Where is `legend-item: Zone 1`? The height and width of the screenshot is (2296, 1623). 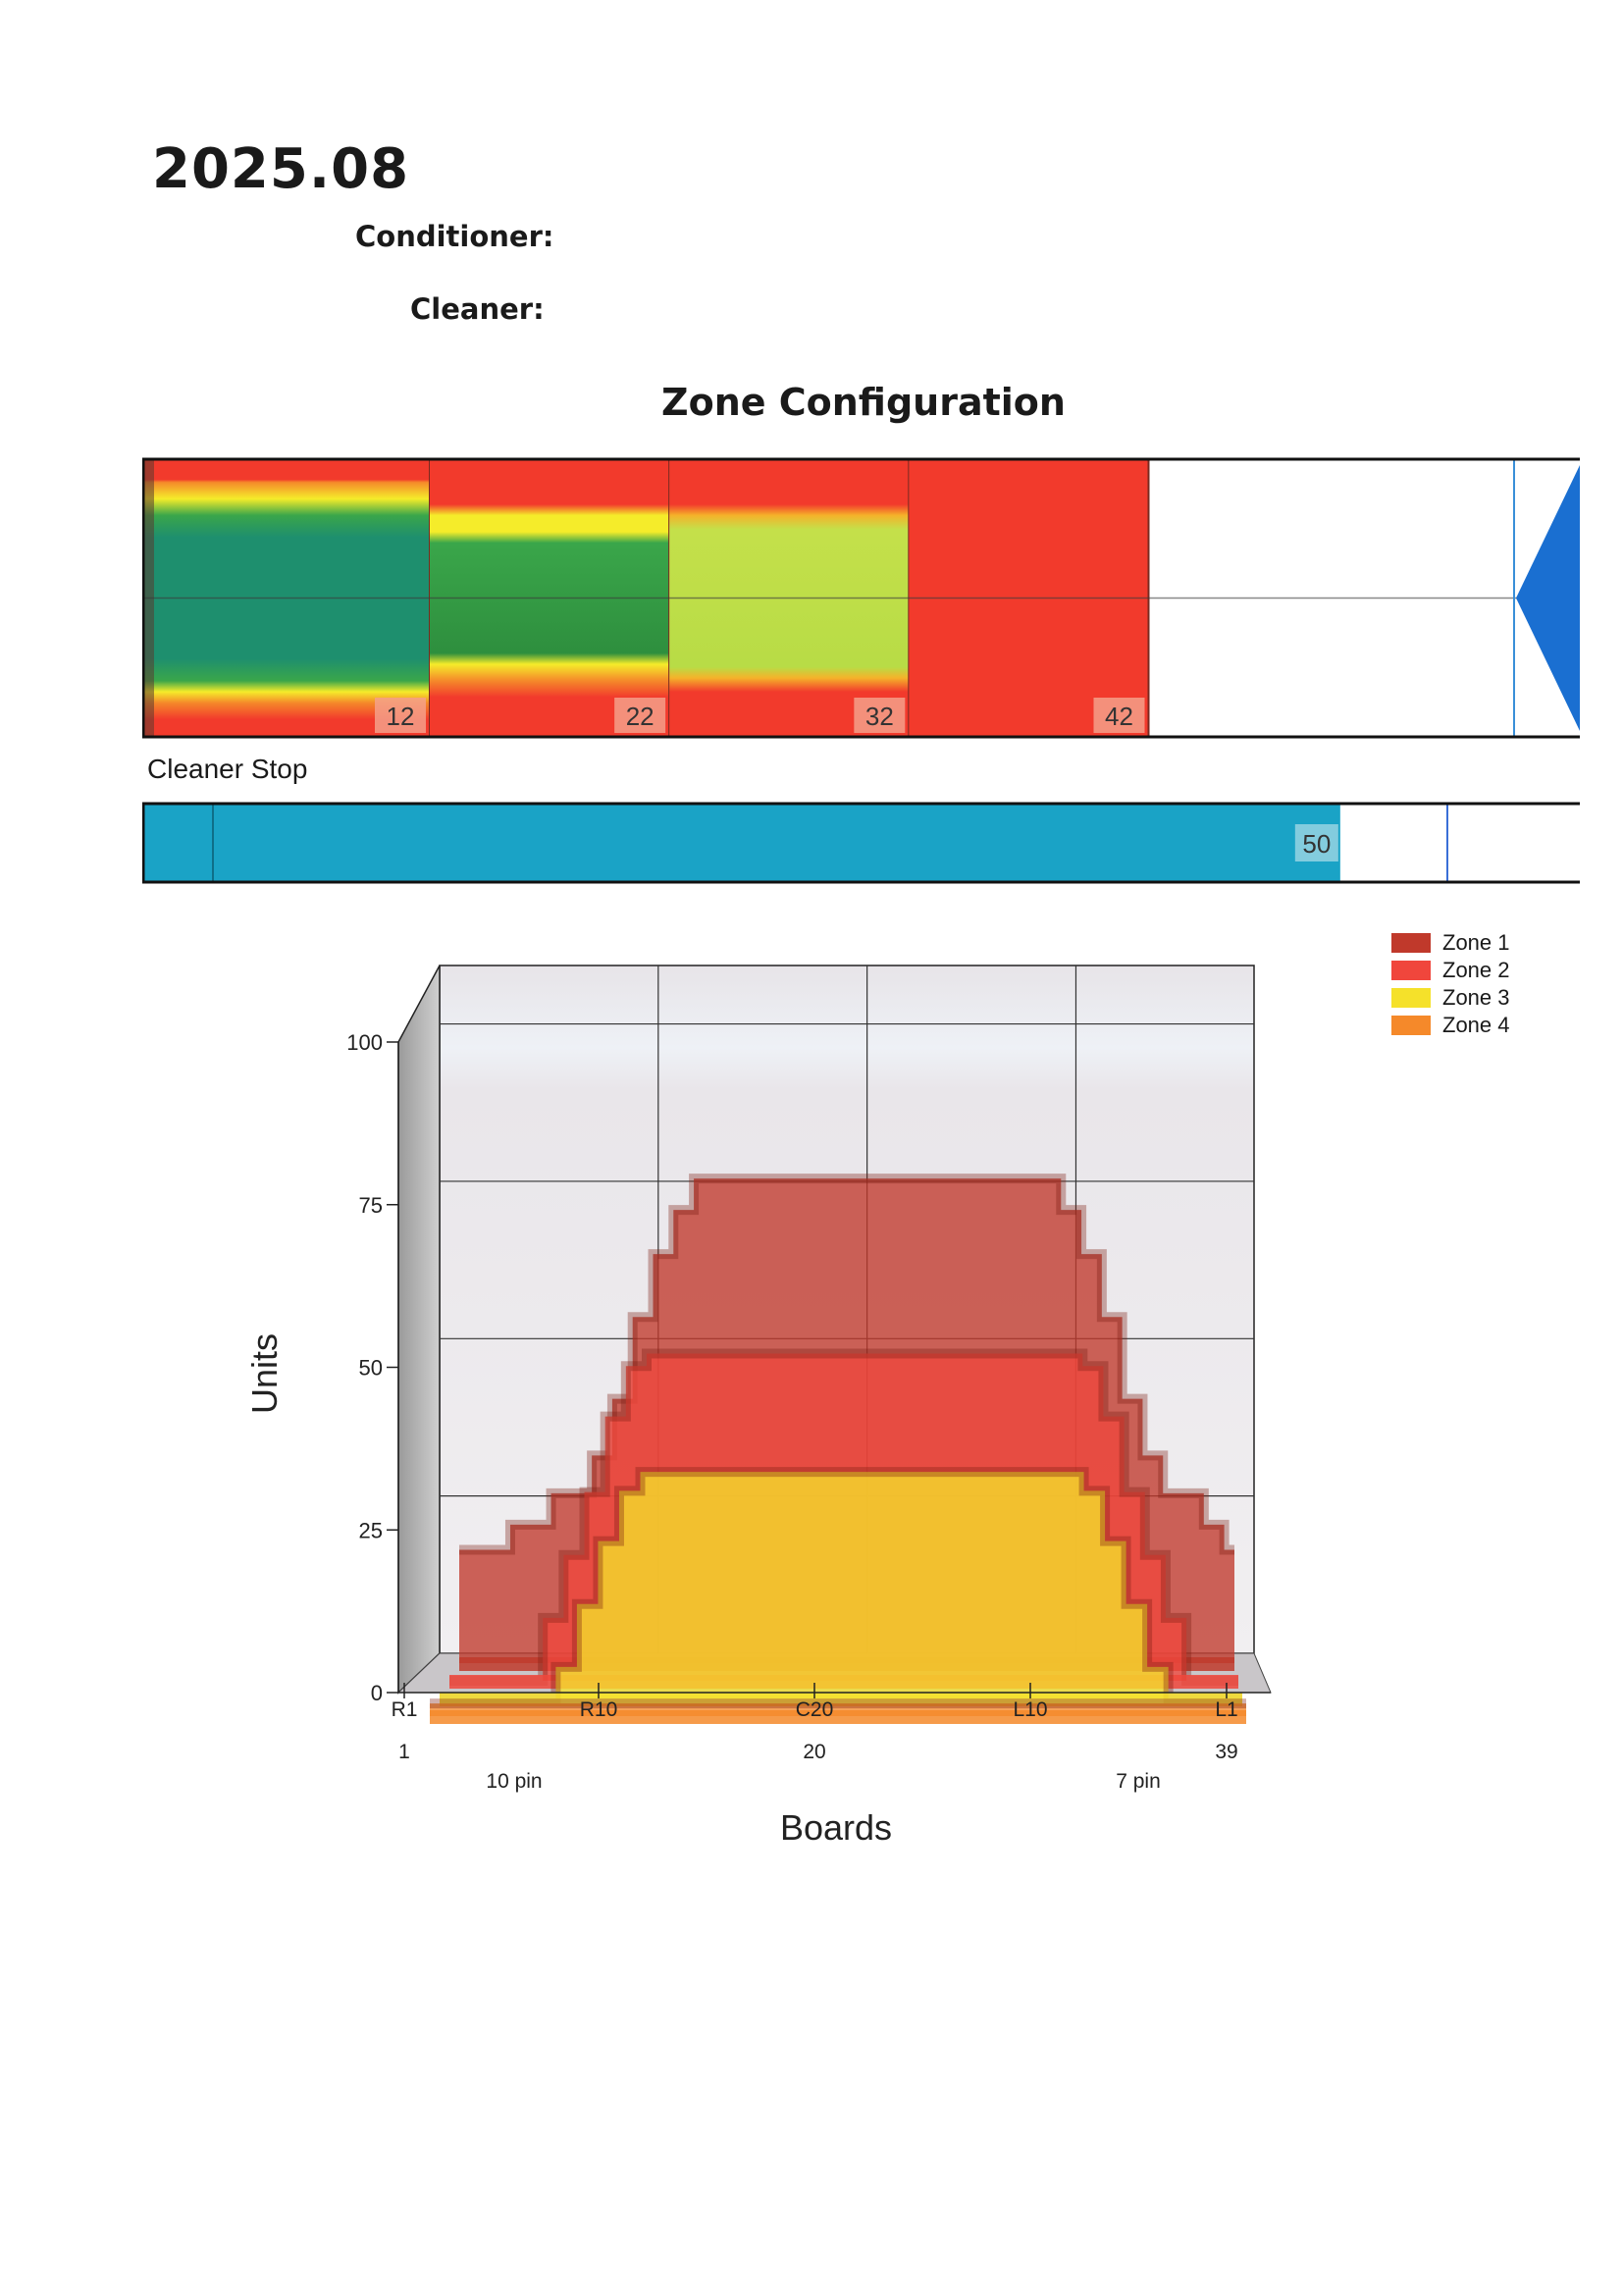 legend-item: Zone 1 is located at coordinates (1450, 943).